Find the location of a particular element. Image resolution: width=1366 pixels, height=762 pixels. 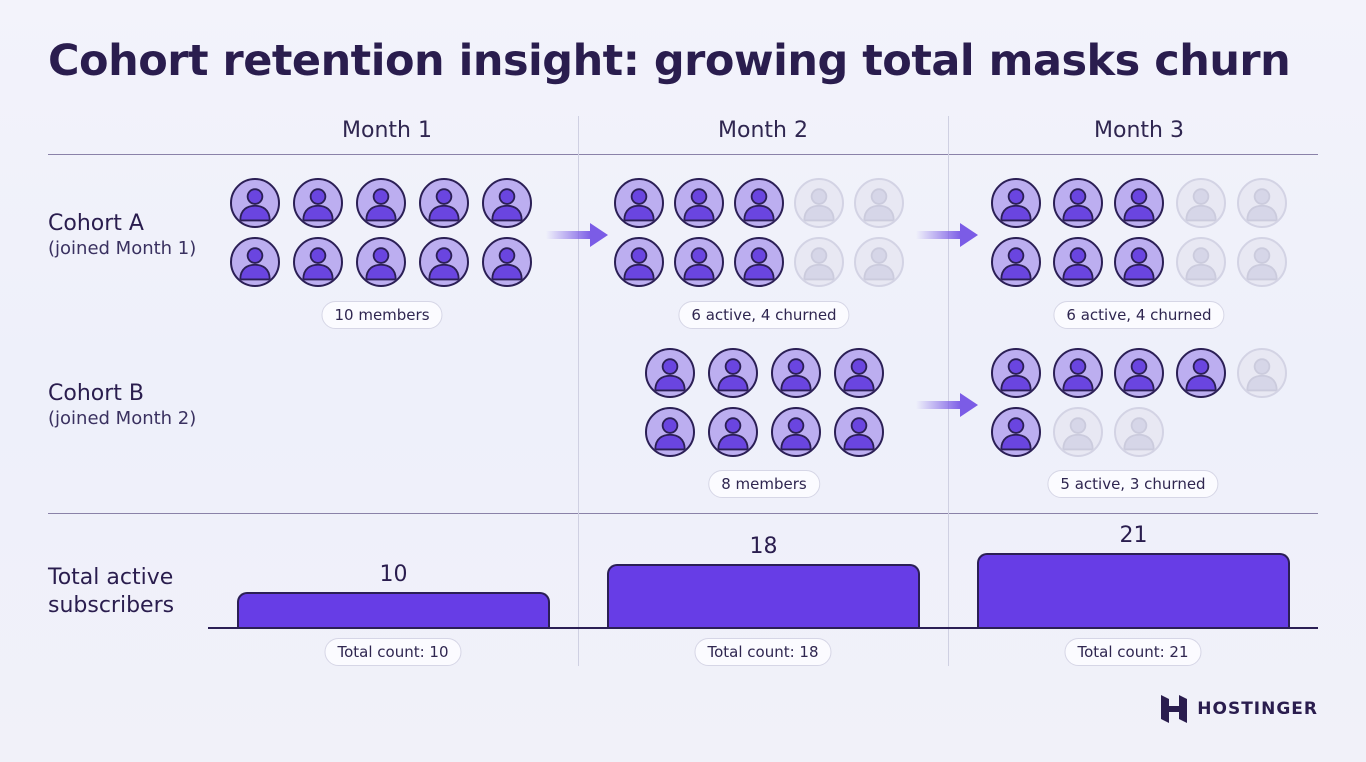

month-3-header: Month 3 is located at coordinates (1139, 130).